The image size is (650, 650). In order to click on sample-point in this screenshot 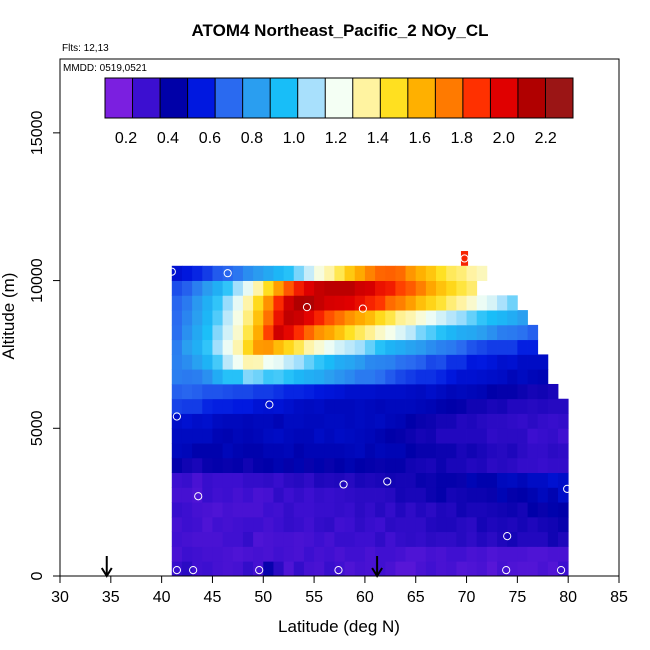, I will do `click(259, 570)`.